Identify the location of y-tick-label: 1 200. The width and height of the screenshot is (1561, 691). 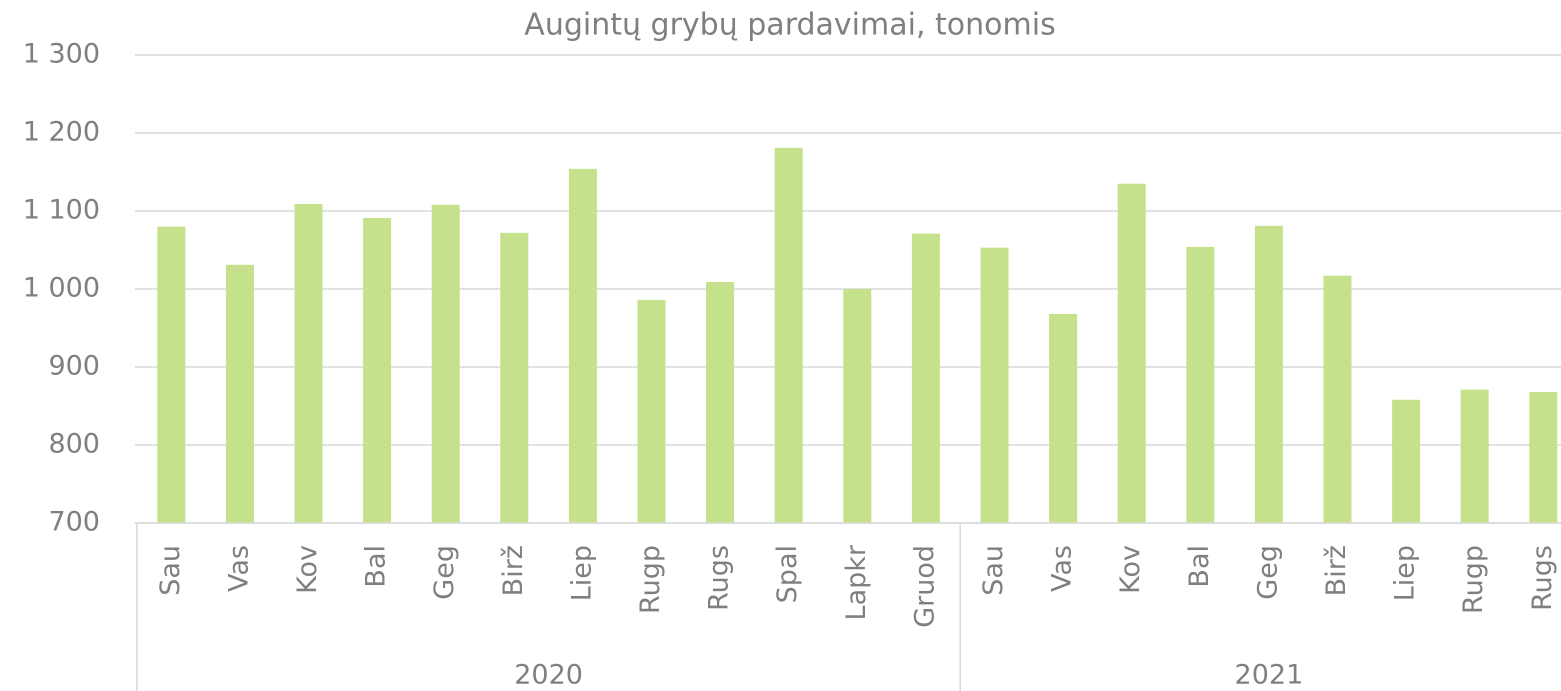
(61, 132).